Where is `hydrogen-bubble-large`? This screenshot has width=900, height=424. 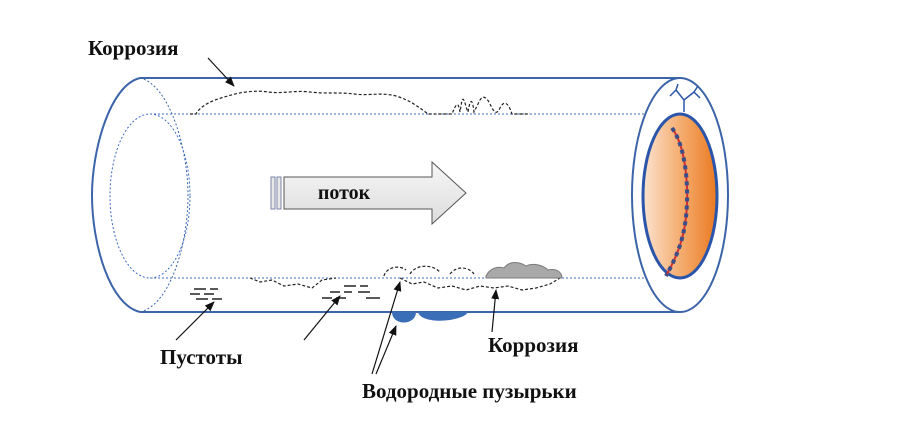
hydrogen-bubble-large is located at coordinates (443, 316).